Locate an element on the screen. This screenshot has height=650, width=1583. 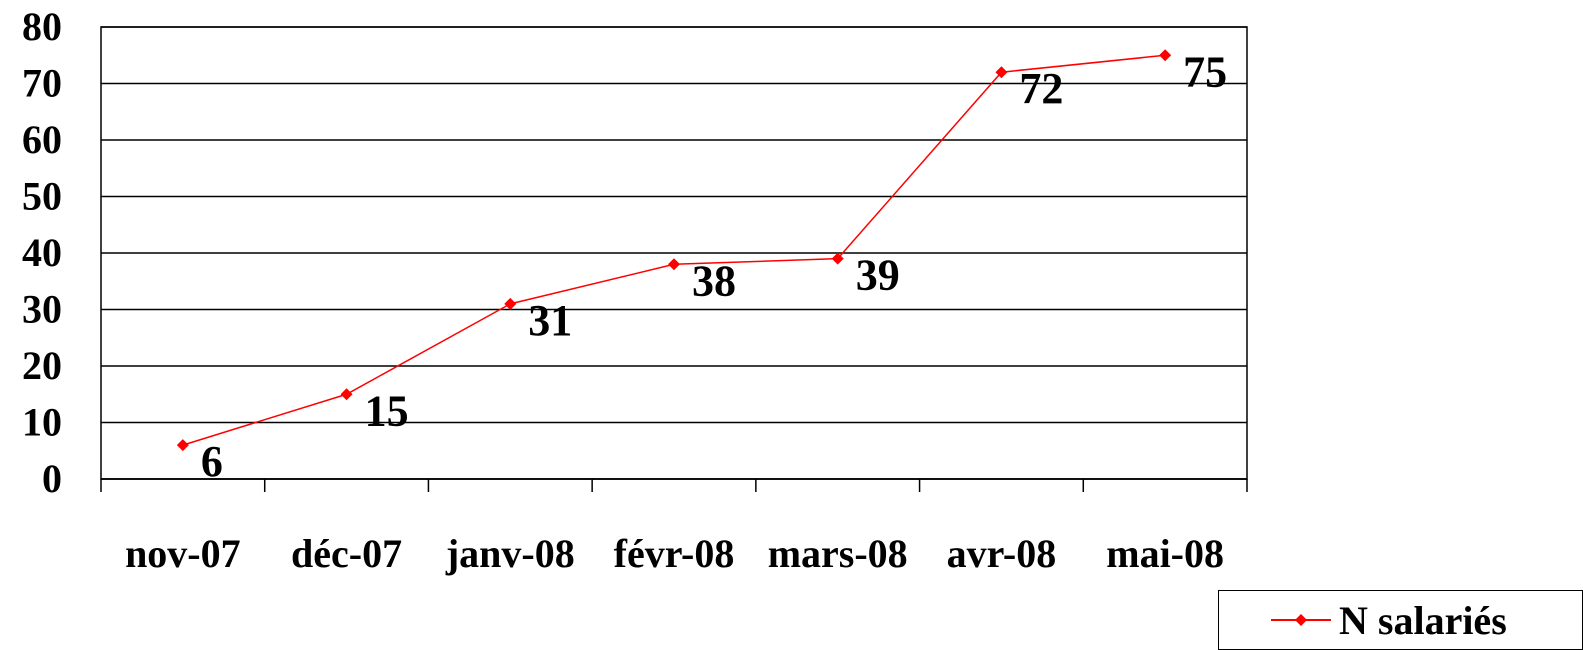
y-tick-label: 60 is located at coordinates (42, 139).